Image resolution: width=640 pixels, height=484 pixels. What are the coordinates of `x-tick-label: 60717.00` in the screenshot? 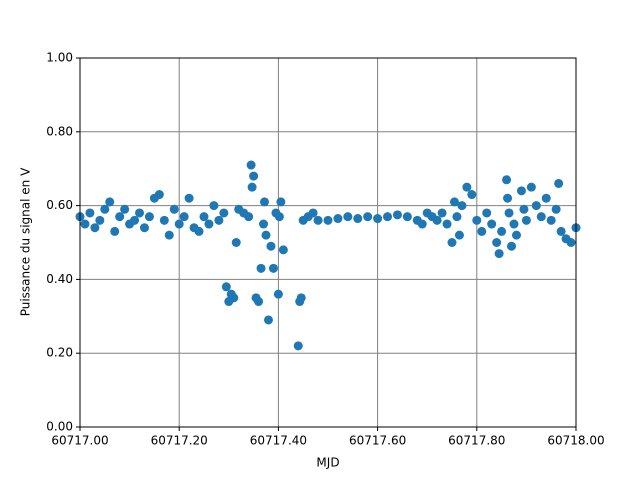 It's located at (79, 441).